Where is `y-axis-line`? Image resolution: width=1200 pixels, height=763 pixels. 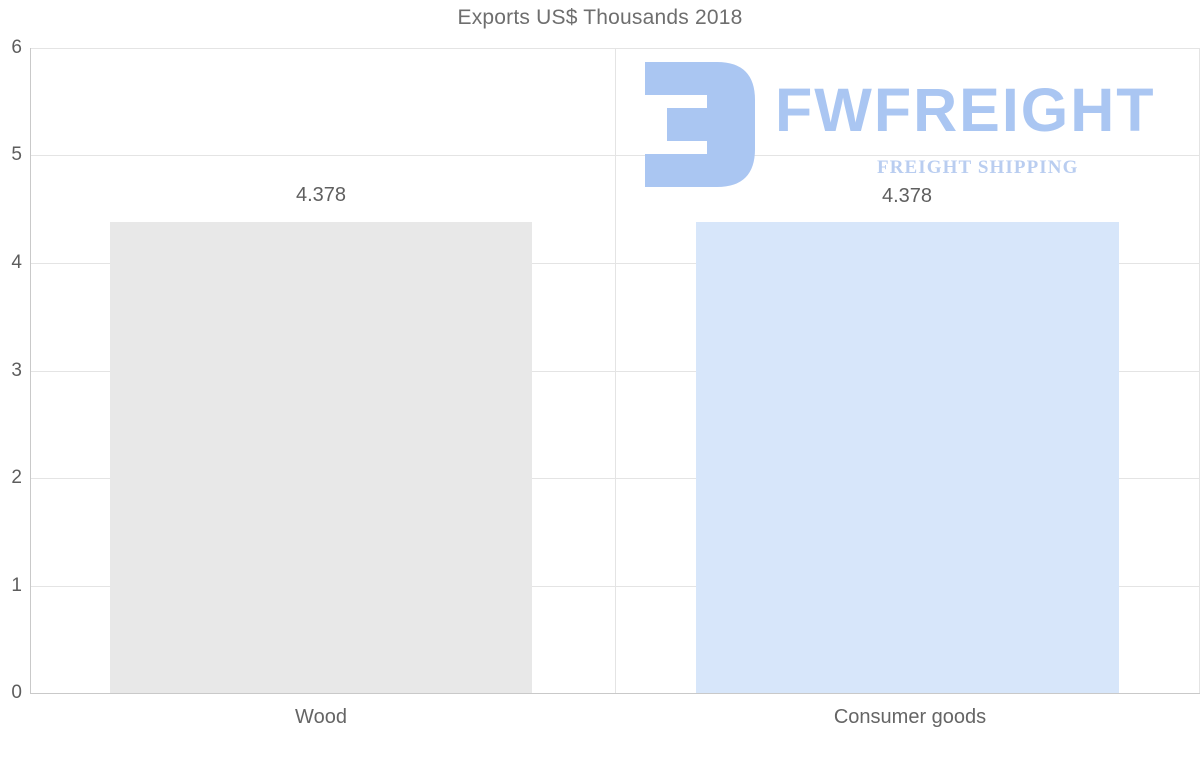
y-axis-line is located at coordinates (30, 371).